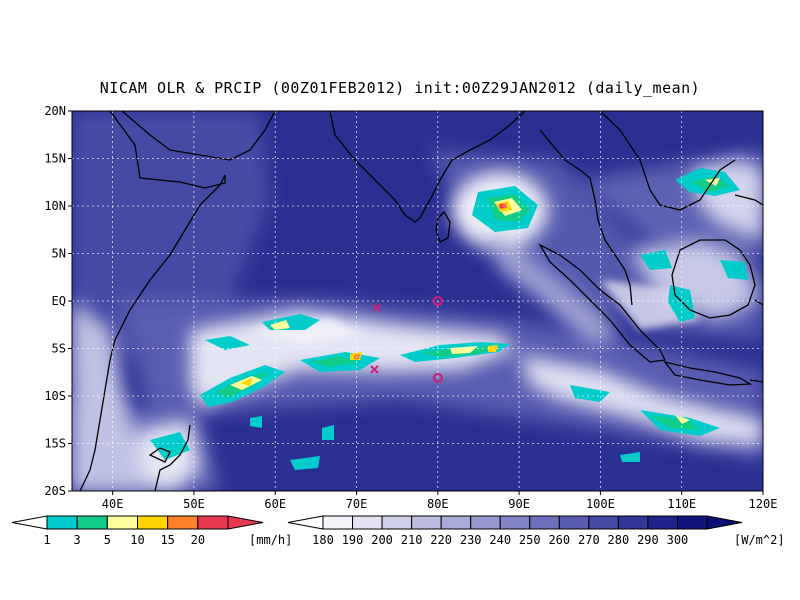 The image size is (800, 600). I want to click on colorbar-label: 280, so click(619, 540).